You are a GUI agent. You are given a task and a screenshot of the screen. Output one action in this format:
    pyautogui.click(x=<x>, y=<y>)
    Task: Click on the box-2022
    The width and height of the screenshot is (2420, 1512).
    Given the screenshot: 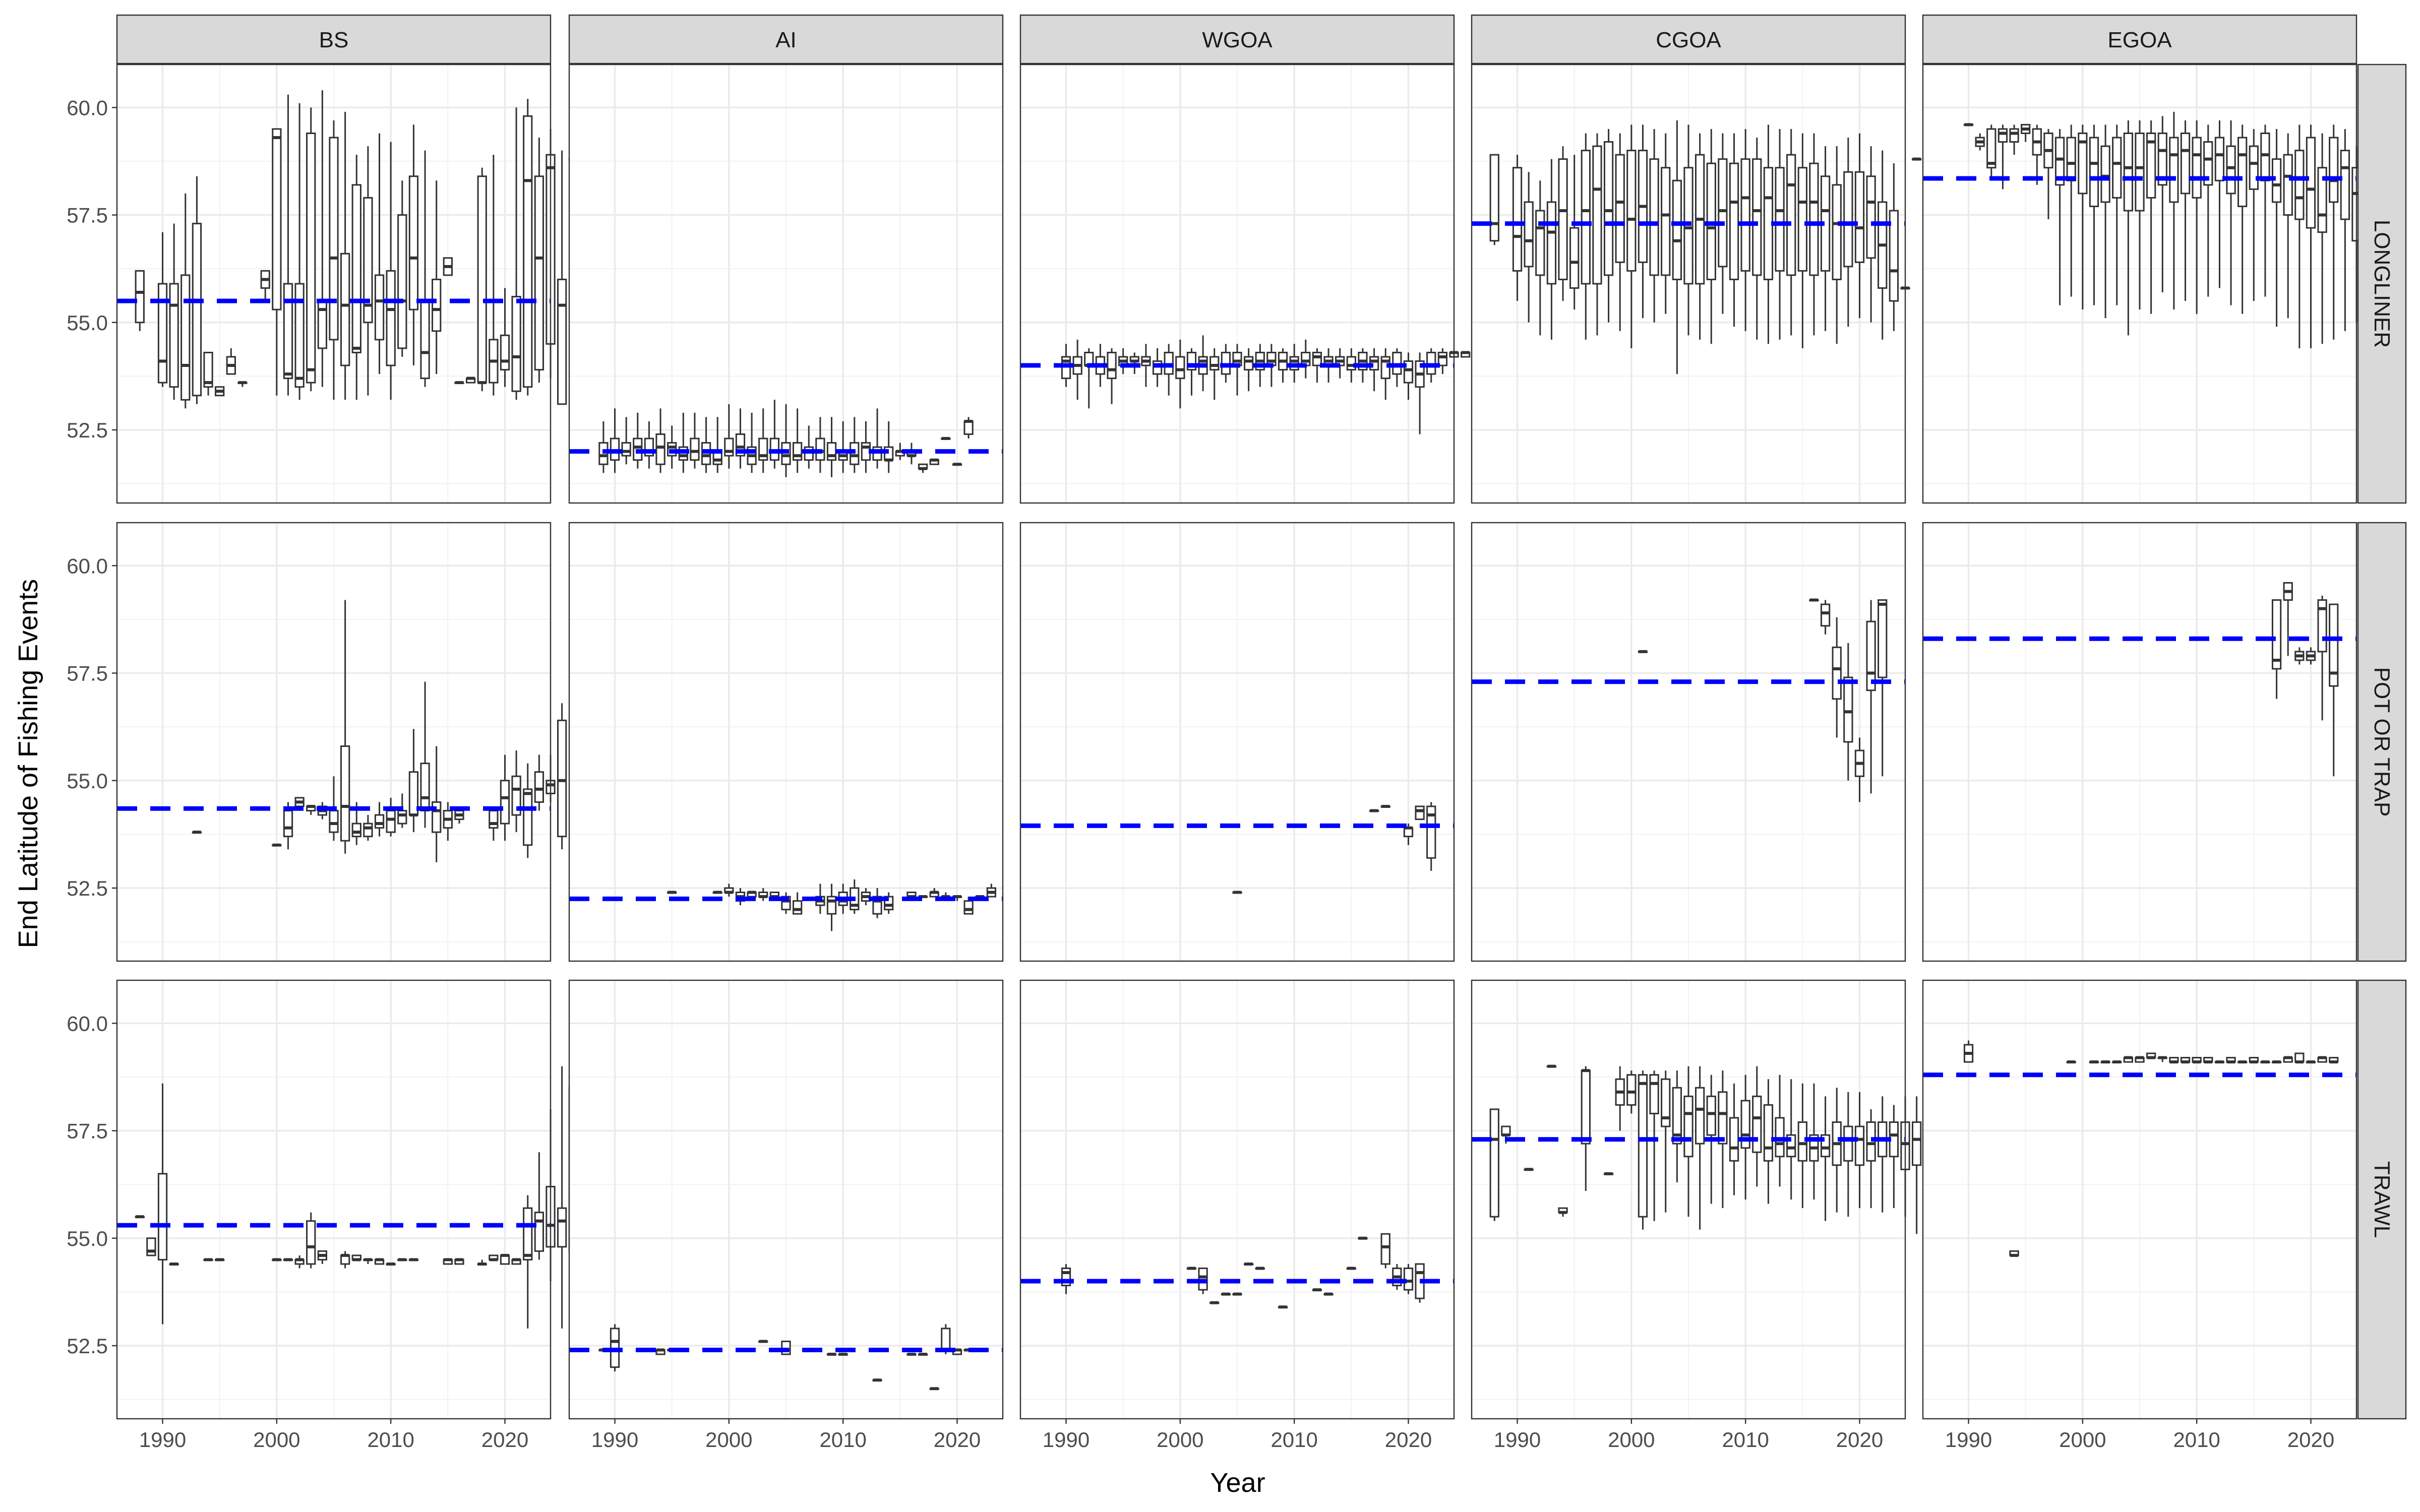 What is the action you would take?
    pyautogui.click(x=1883, y=688)
    